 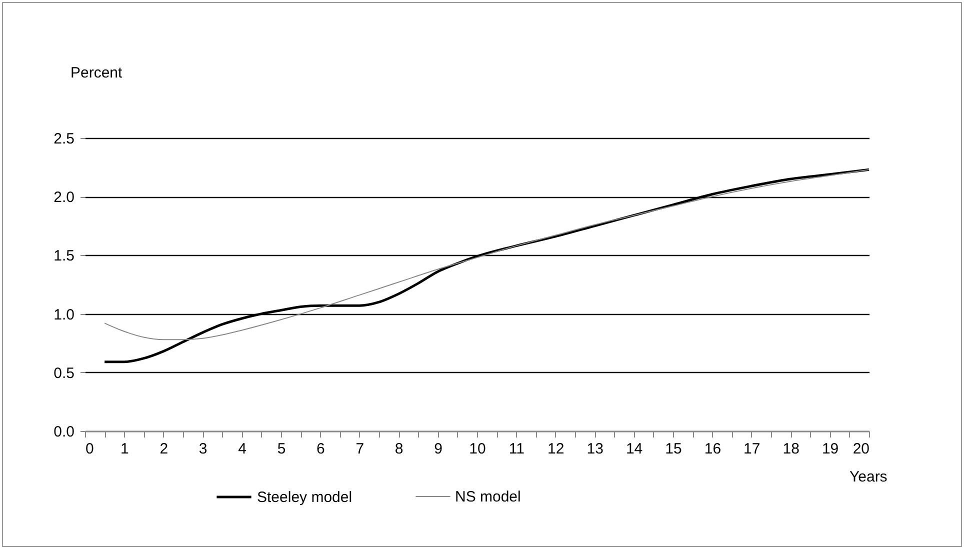 What do you see at coordinates (673, 449) in the screenshot?
I see `x-tick-label: 15` at bounding box center [673, 449].